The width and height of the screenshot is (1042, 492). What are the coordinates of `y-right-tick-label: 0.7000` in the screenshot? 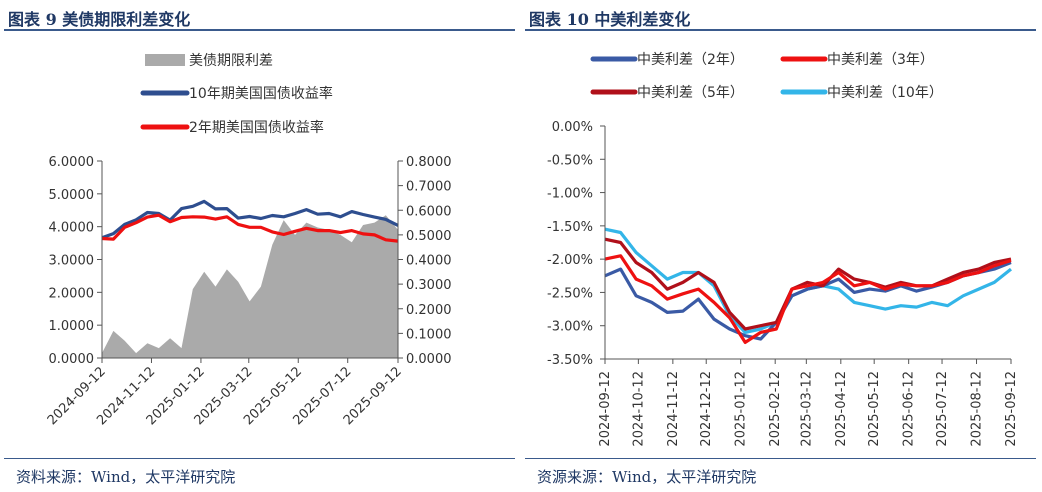 It's located at (429, 187).